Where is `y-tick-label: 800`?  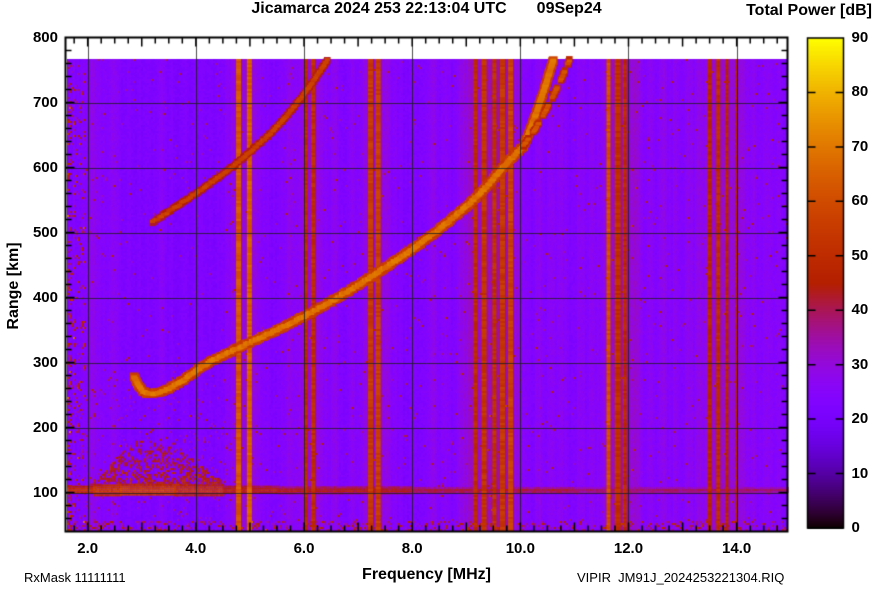 y-tick-label: 800 is located at coordinates (45, 37).